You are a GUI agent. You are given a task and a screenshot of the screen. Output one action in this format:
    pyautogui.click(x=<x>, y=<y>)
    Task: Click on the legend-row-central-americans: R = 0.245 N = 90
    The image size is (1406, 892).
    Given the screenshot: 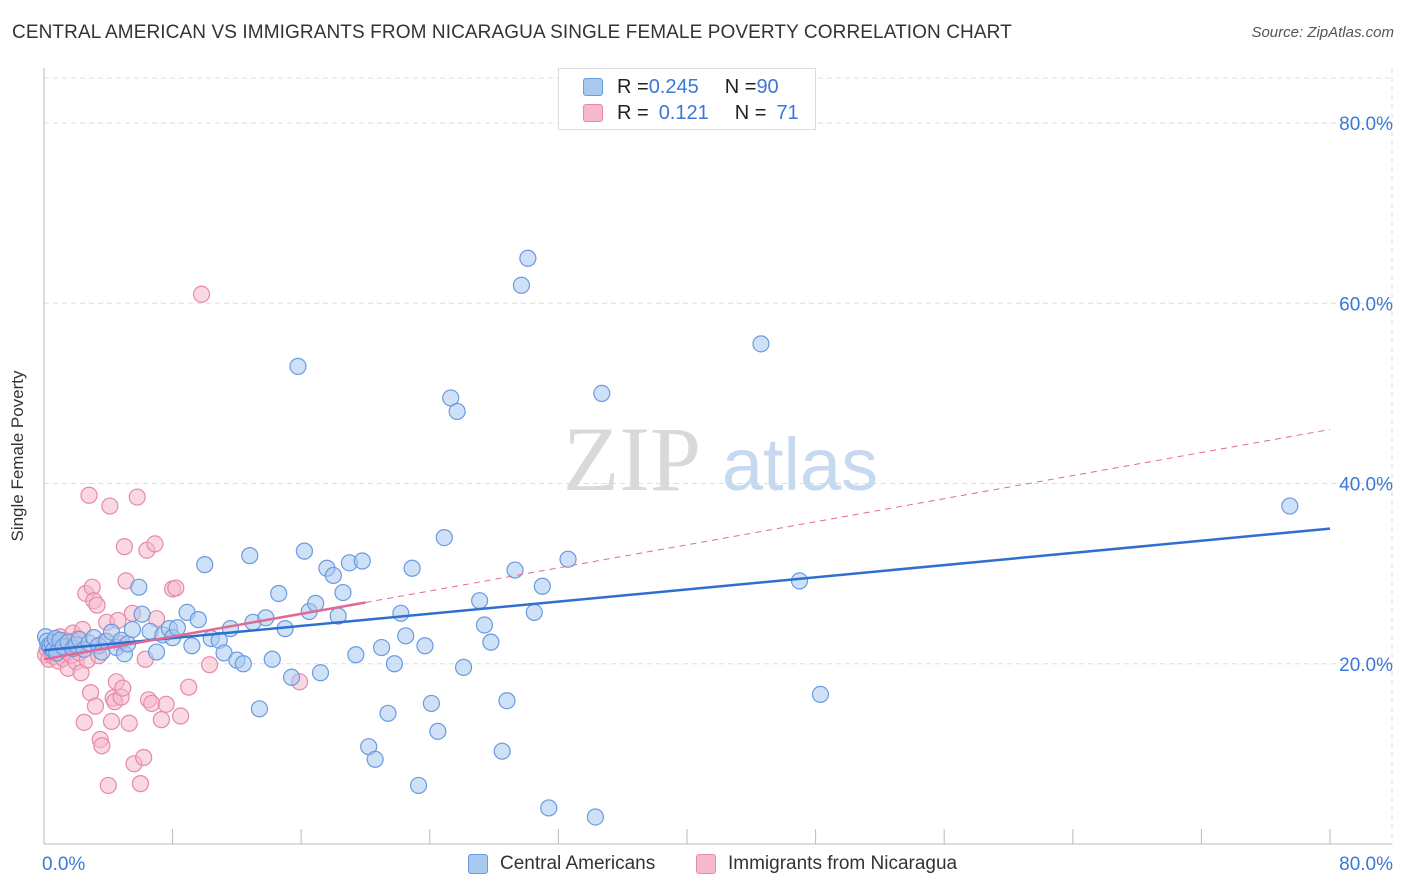 What is the action you would take?
    pyautogui.click(x=681, y=87)
    